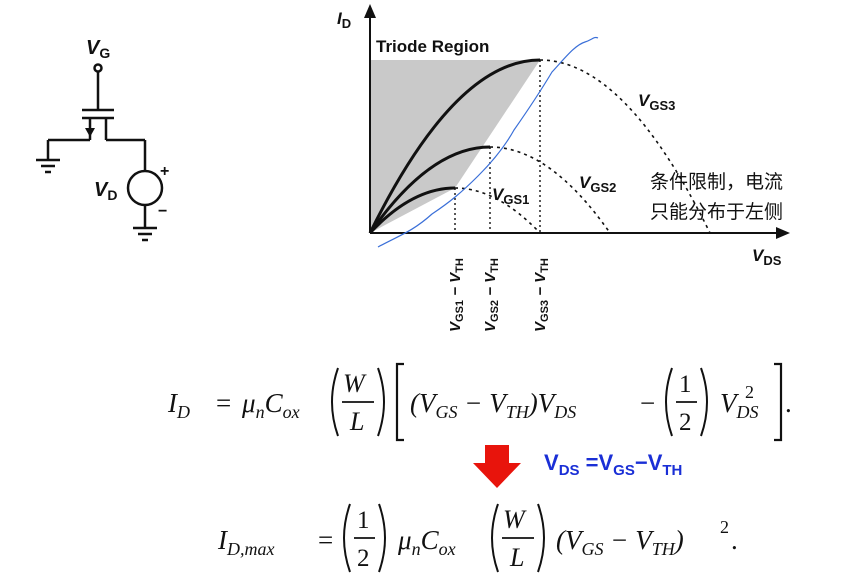  I want to click on vdsat-markers, so click(497, 146).